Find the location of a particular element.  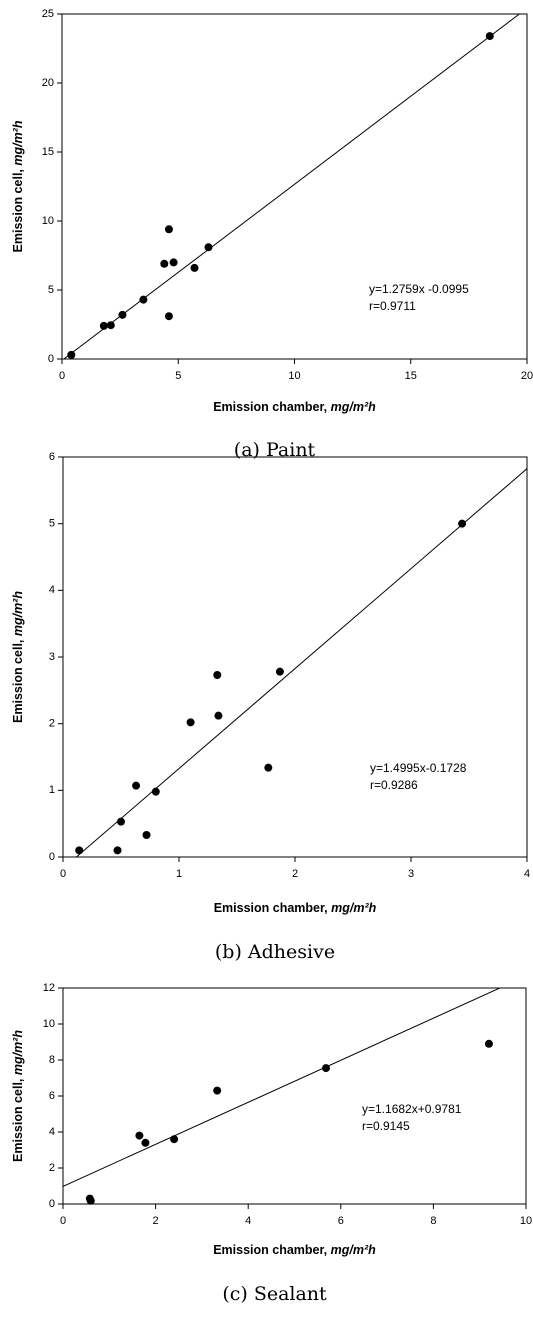

caption: (b) Adhesive is located at coordinates (275, 952).